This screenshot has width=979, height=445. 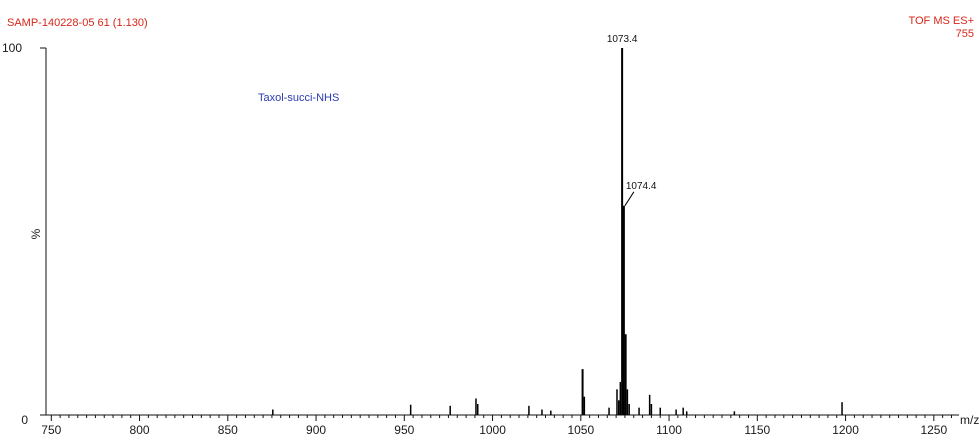 I want to click on sample-id-label: SAMP-140228-05 61 (1.130), so click(x=77, y=23).